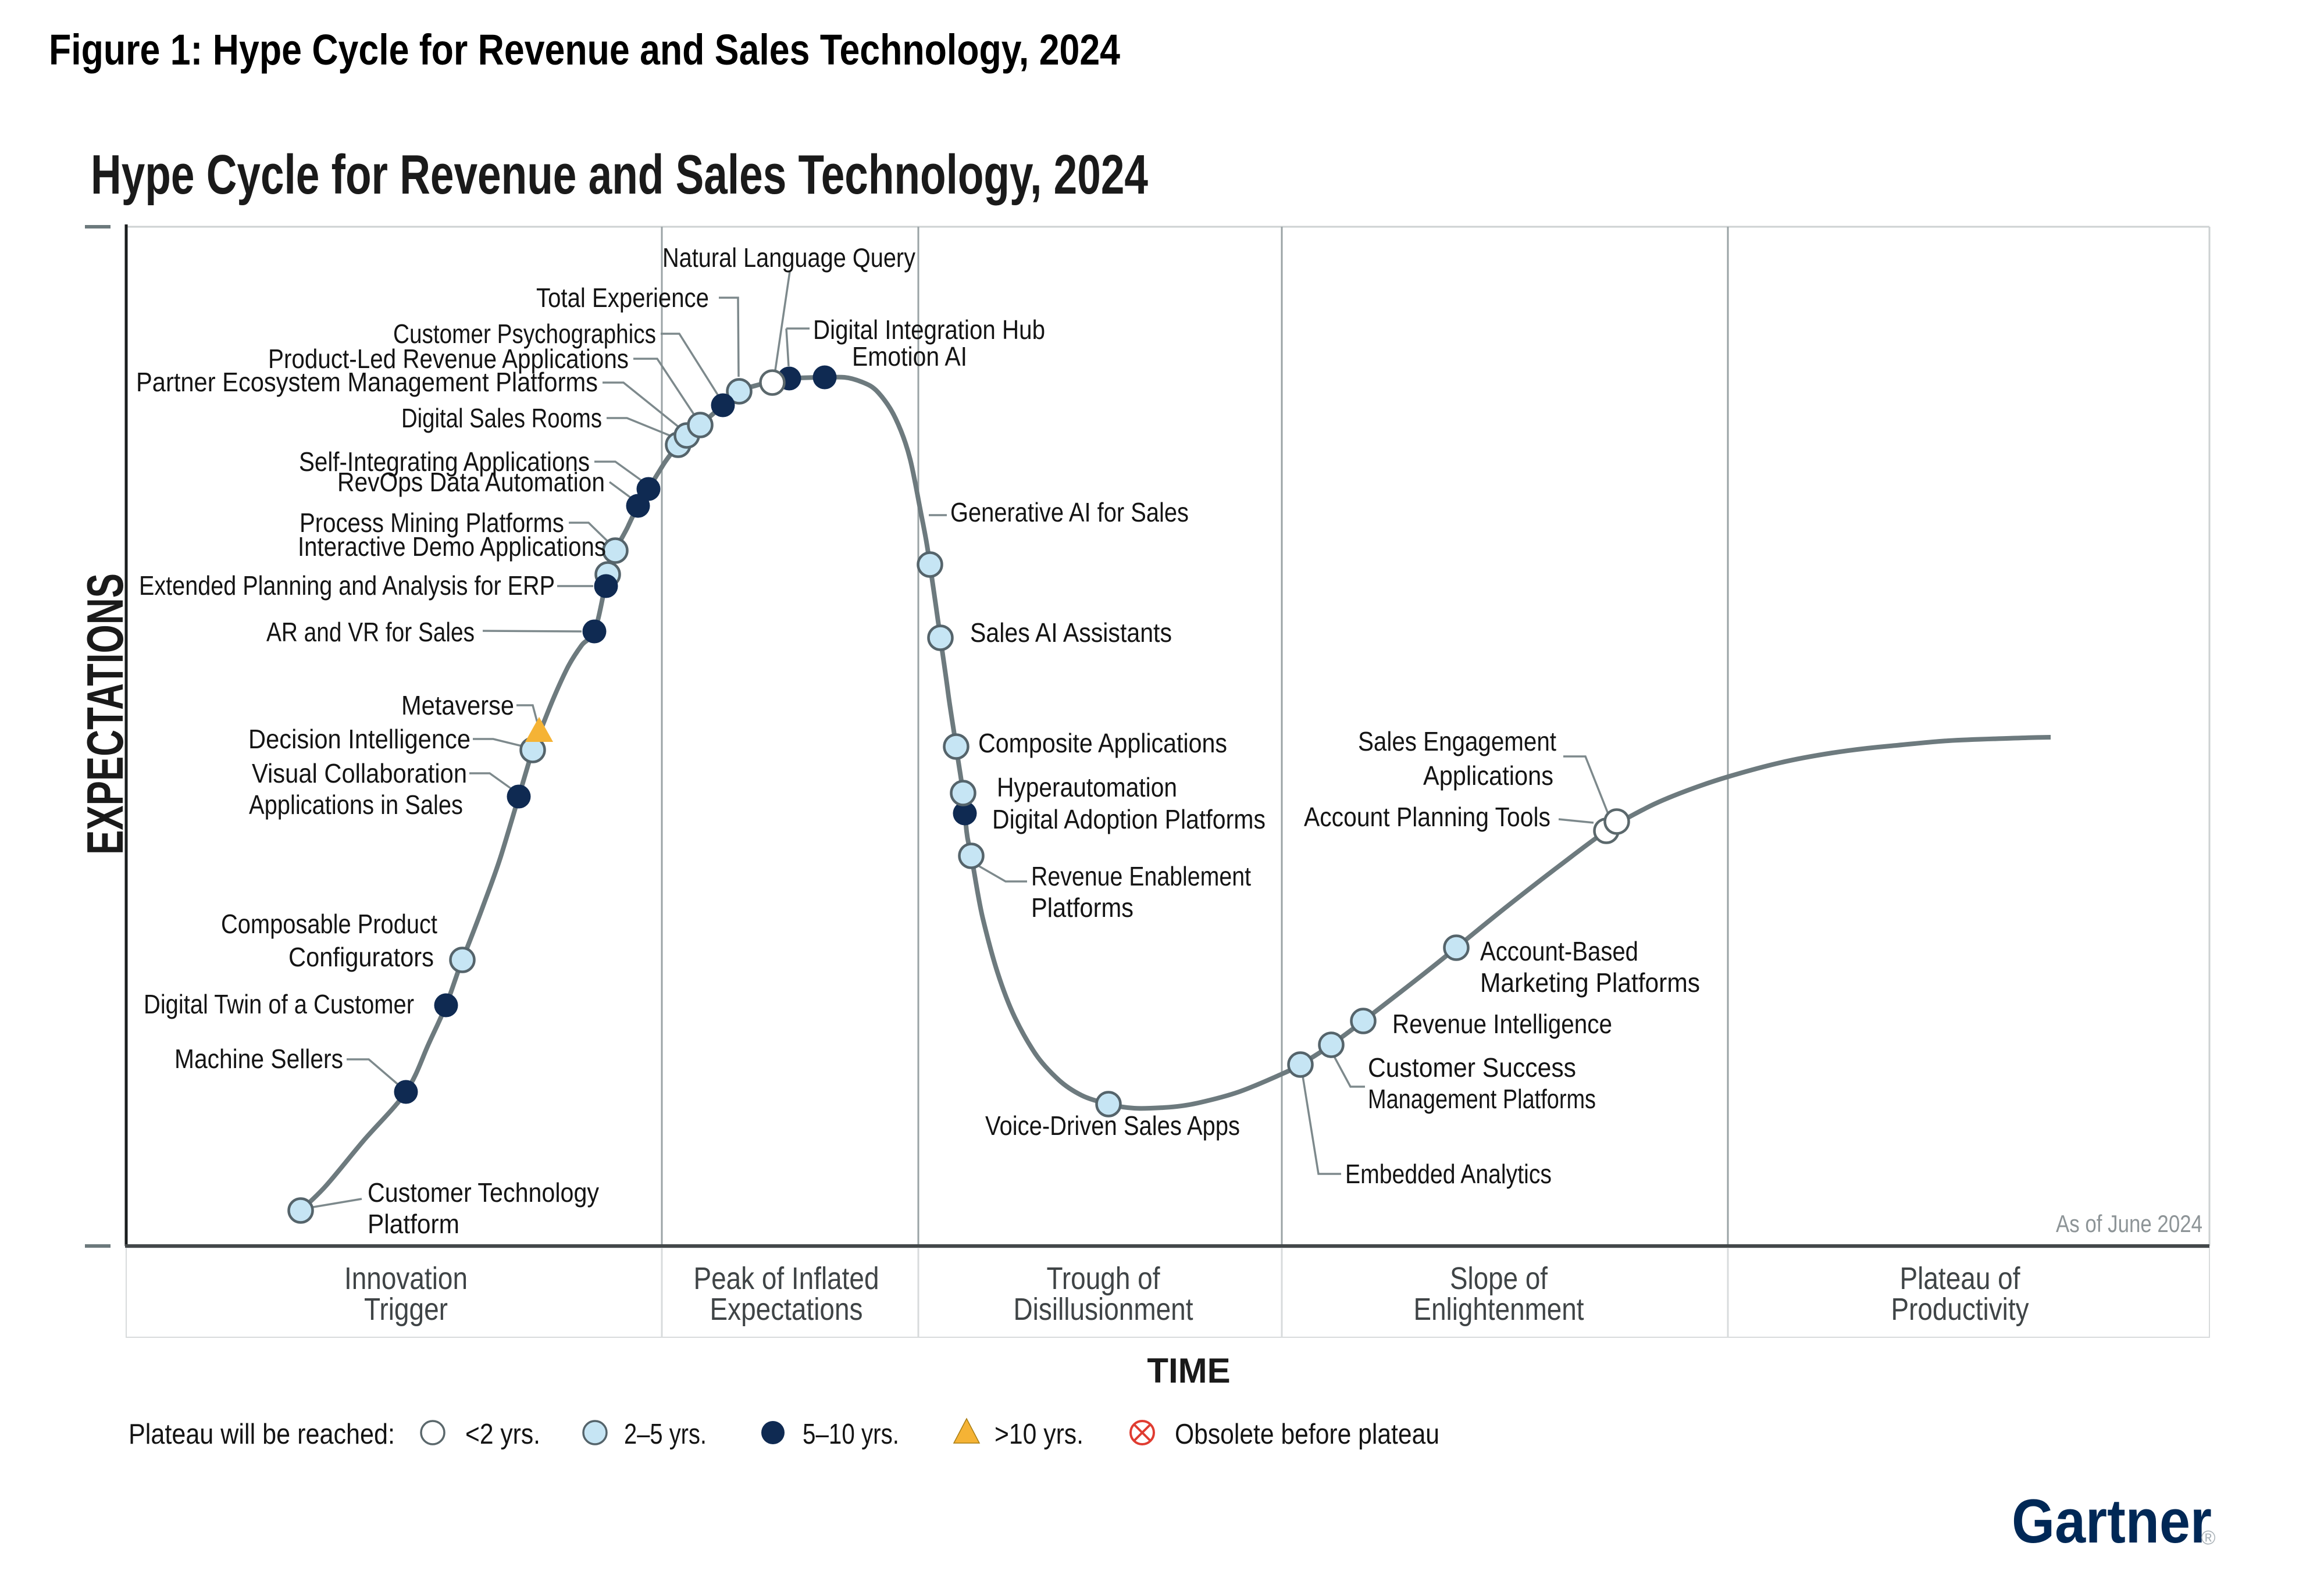 This screenshot has height=1571, width=2324. Describe the element at coordinates (413, 1224) in the screenshot. I see `svg-text: Platform` at that location.